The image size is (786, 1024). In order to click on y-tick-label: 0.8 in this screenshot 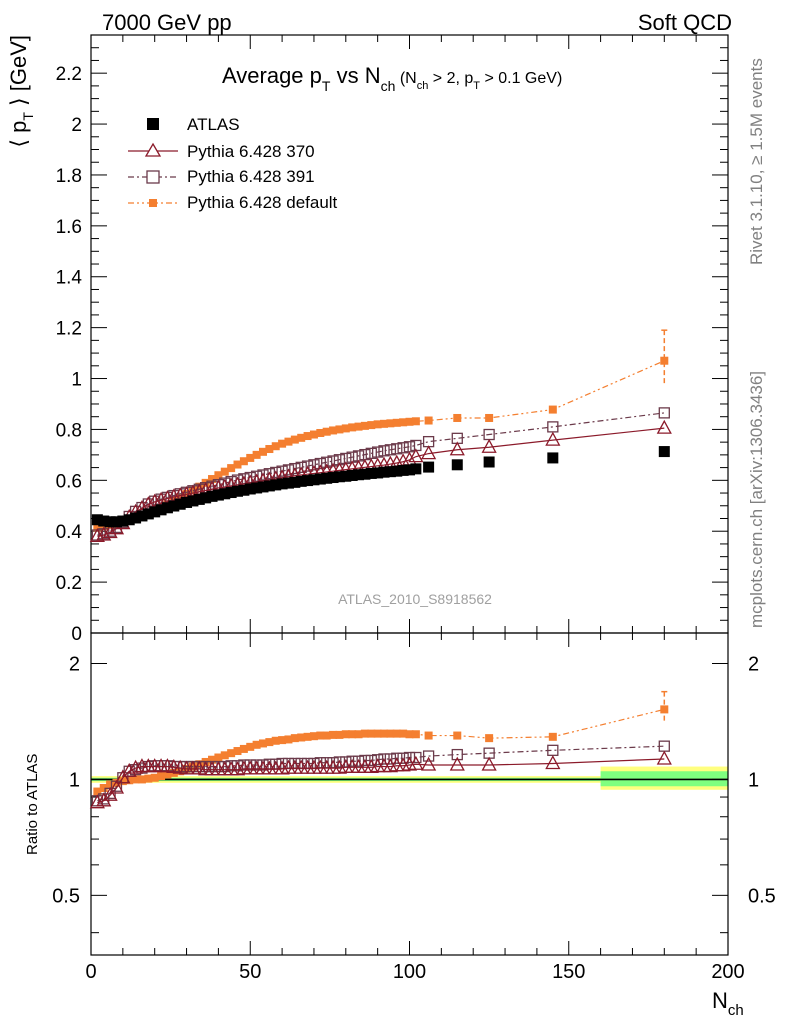, I will do `click(69, 430)`.